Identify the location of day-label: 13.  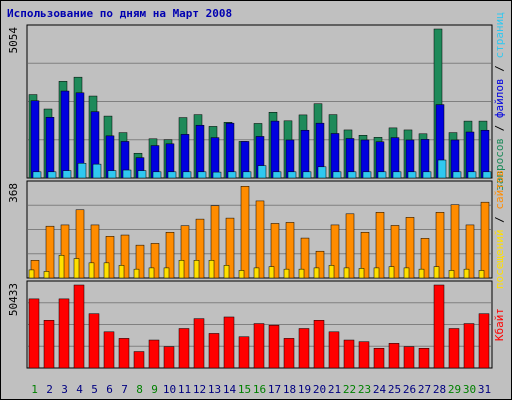
(214, 389).